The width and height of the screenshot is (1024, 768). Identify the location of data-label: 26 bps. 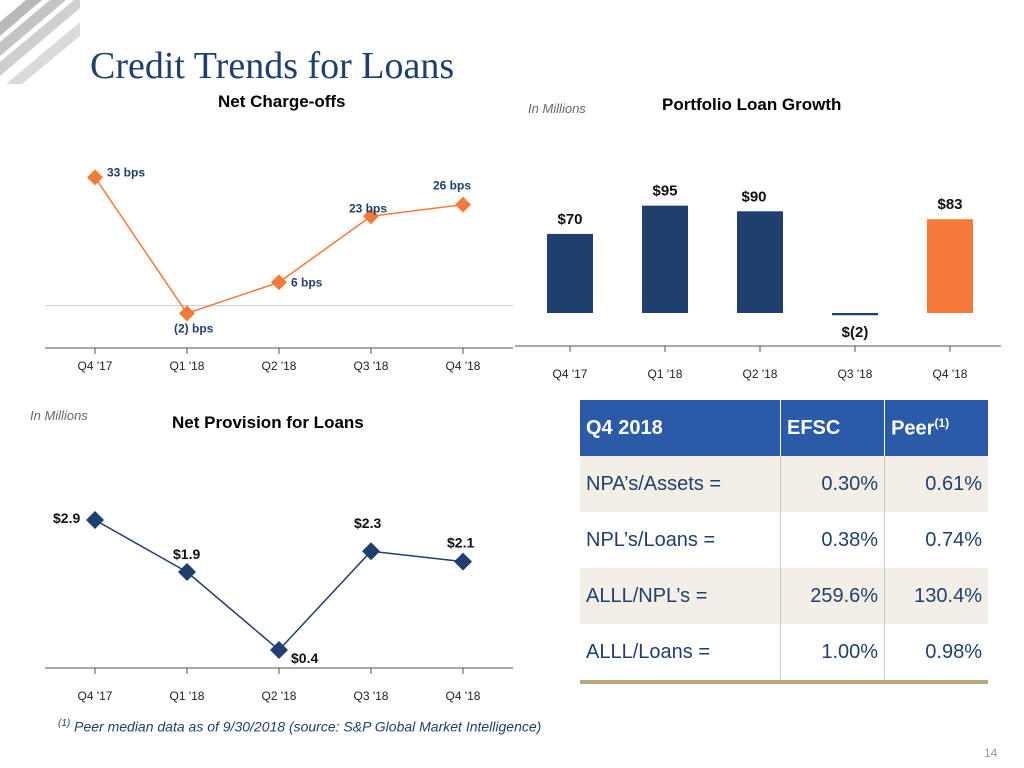
(452, 186).